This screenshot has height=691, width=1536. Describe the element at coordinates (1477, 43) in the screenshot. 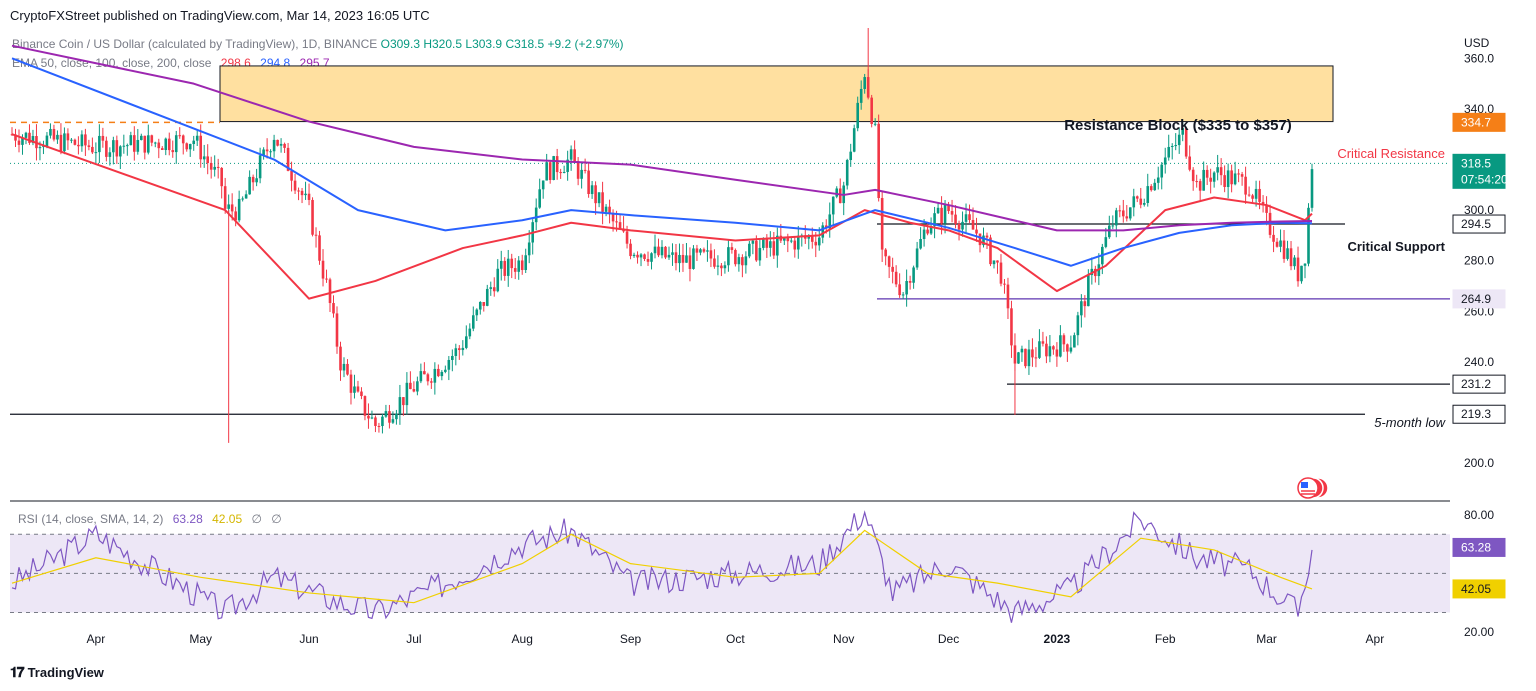

I see `currency-label: USD` at that location.